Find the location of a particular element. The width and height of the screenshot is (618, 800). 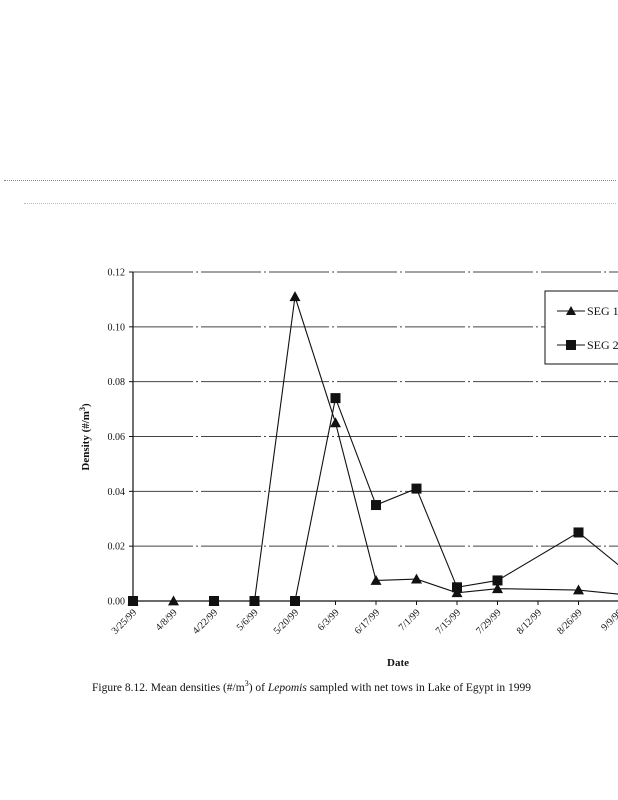

y-axis-title-sup: 3 is located at coordinates (82, 409).